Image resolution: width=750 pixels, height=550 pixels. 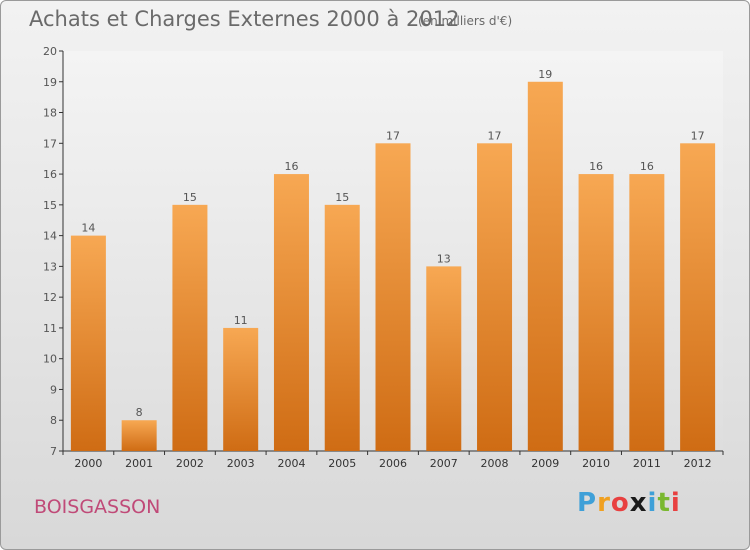 I want to click on bar-2008, so click(x=495, y=297).